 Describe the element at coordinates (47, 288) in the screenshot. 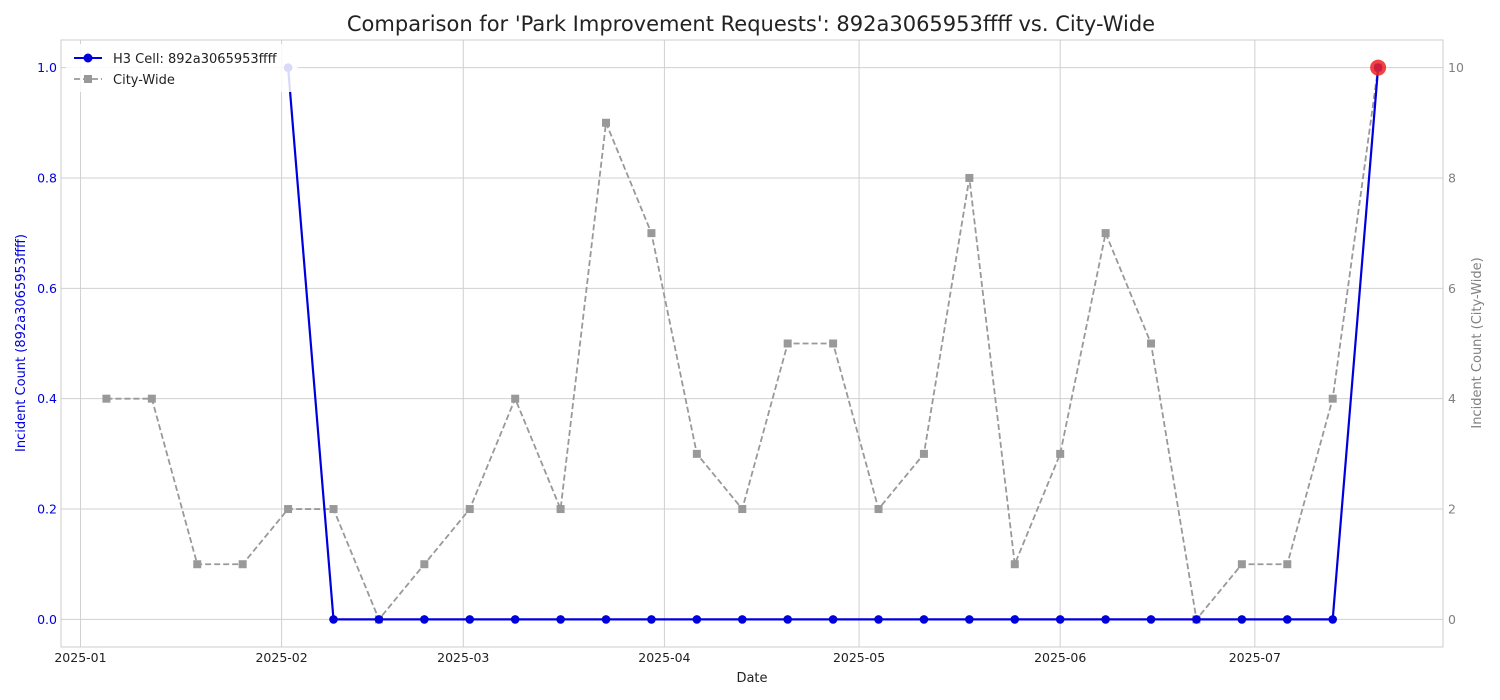

I see `left-y-tick-label: 0.6` at that location.